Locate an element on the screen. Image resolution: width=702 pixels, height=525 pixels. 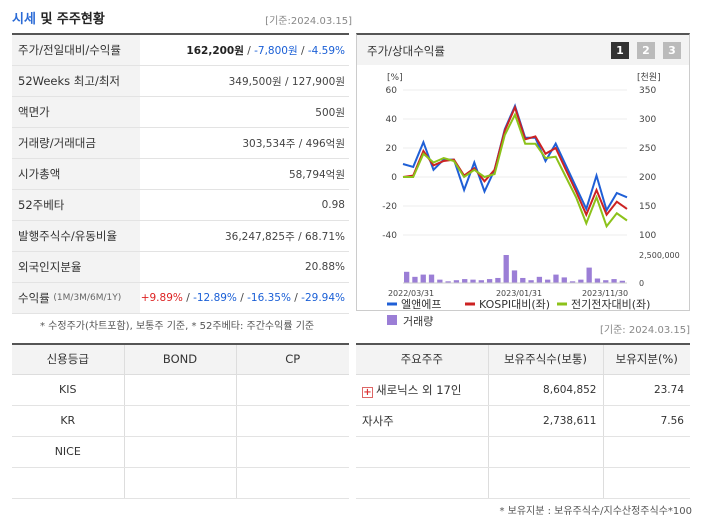
legend-label: KOSPI대비(좌) is located at coordinates (514, 304).